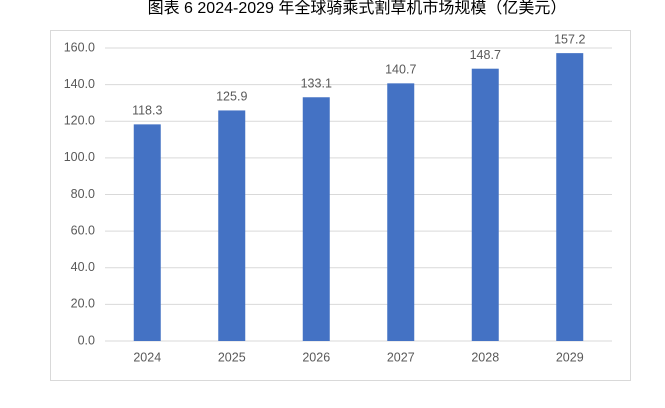 This screenshot has width=665, height=408. I want to click on y-tick-label: 20.0, so click(83, 304).